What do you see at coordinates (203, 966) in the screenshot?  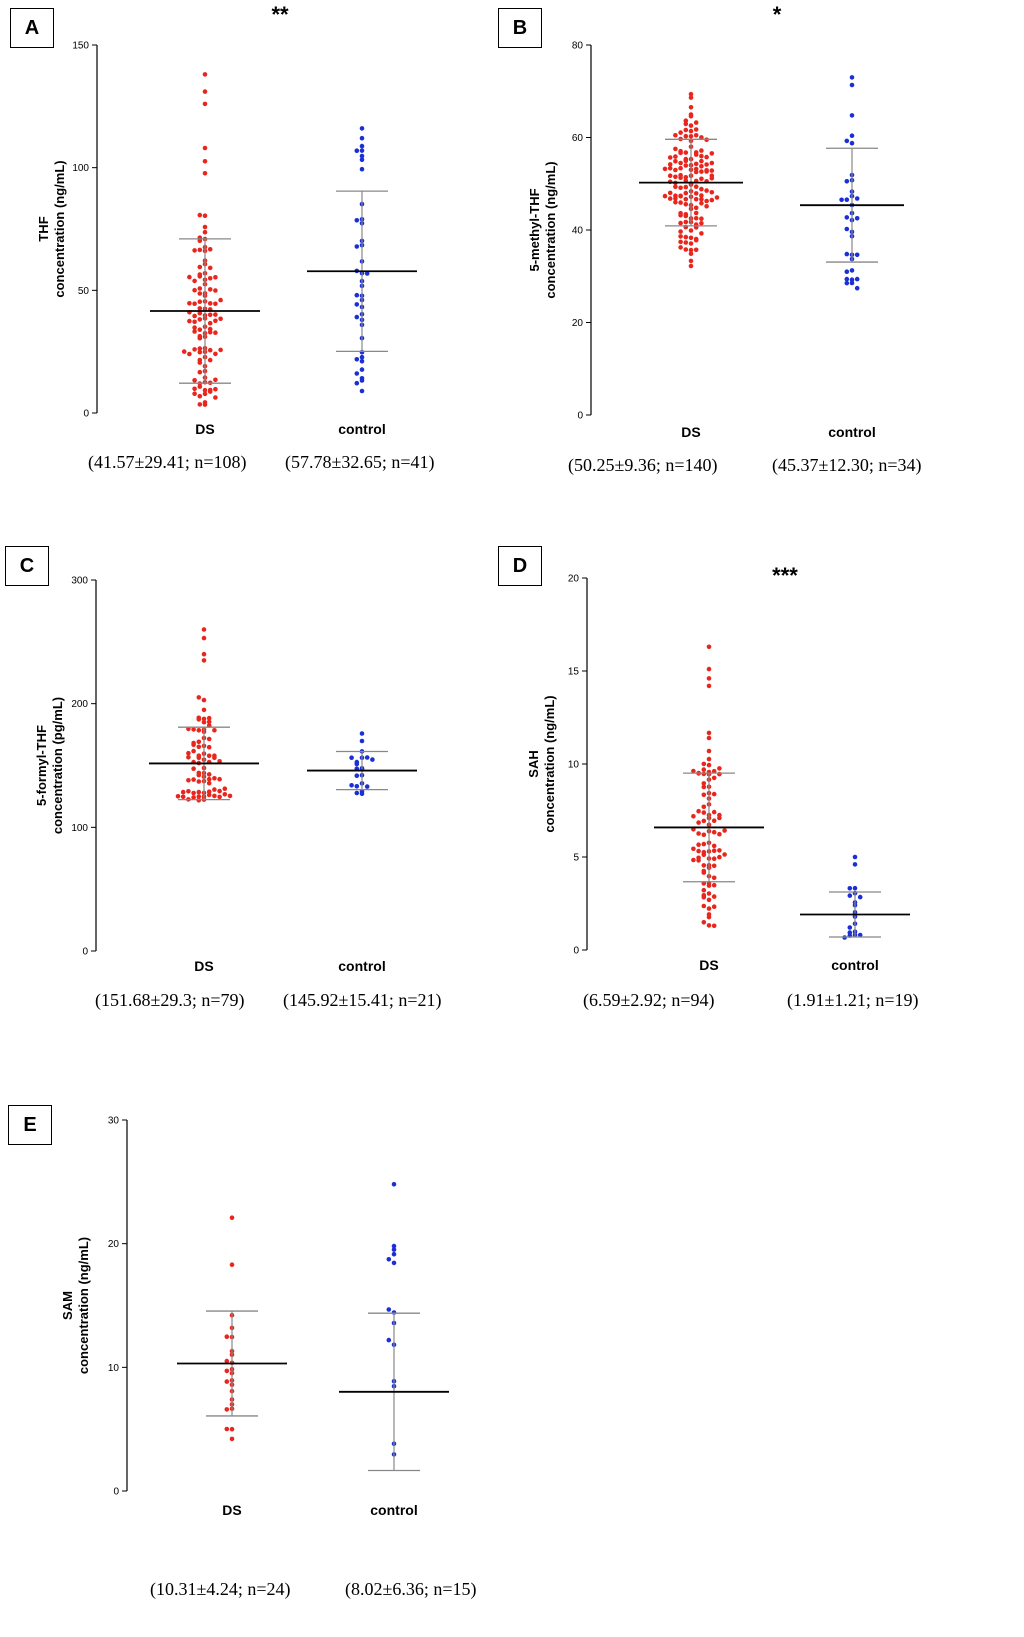 I see `x-category-label: DS` at bounding box center [203, 966].